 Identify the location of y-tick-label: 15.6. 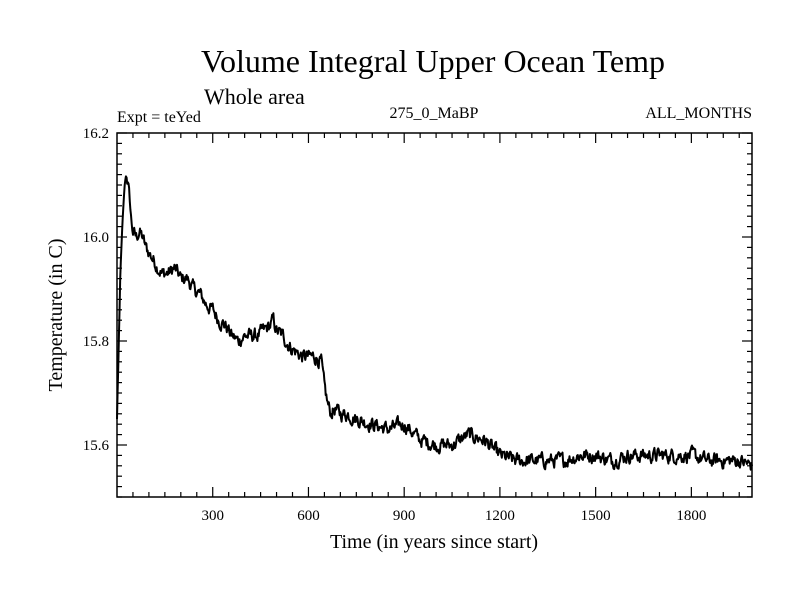
(96, 446).